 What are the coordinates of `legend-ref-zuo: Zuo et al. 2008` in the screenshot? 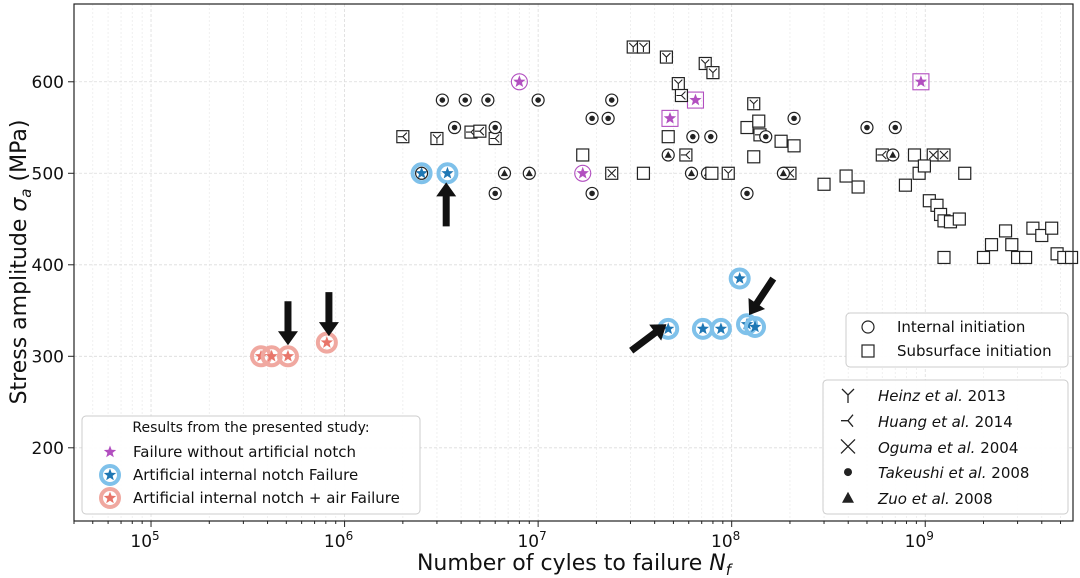 It's located at (935, 499).